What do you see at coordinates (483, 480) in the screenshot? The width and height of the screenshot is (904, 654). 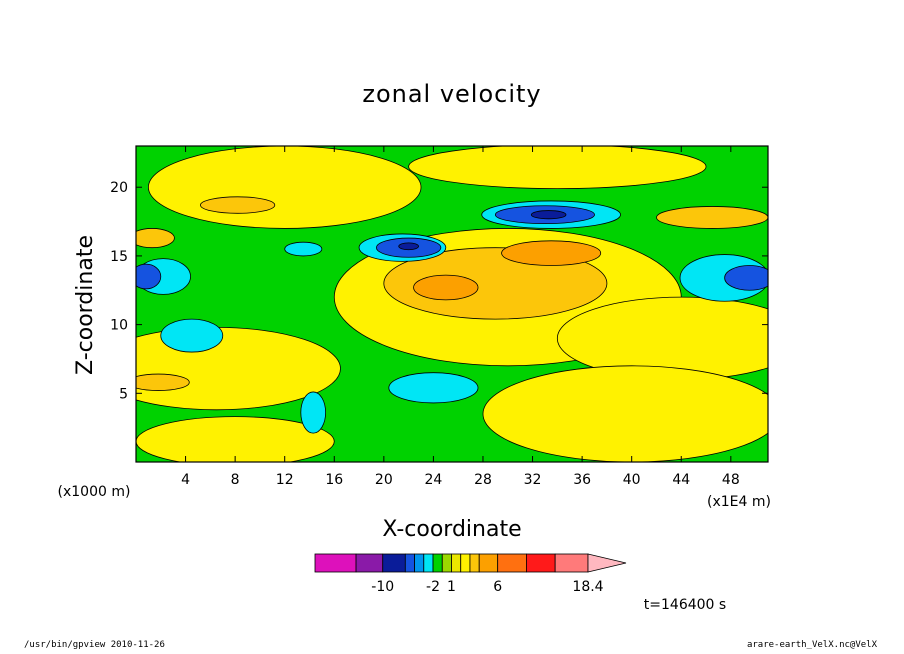 I see `x-tick-label: 28` at bounding box center [483, 480].